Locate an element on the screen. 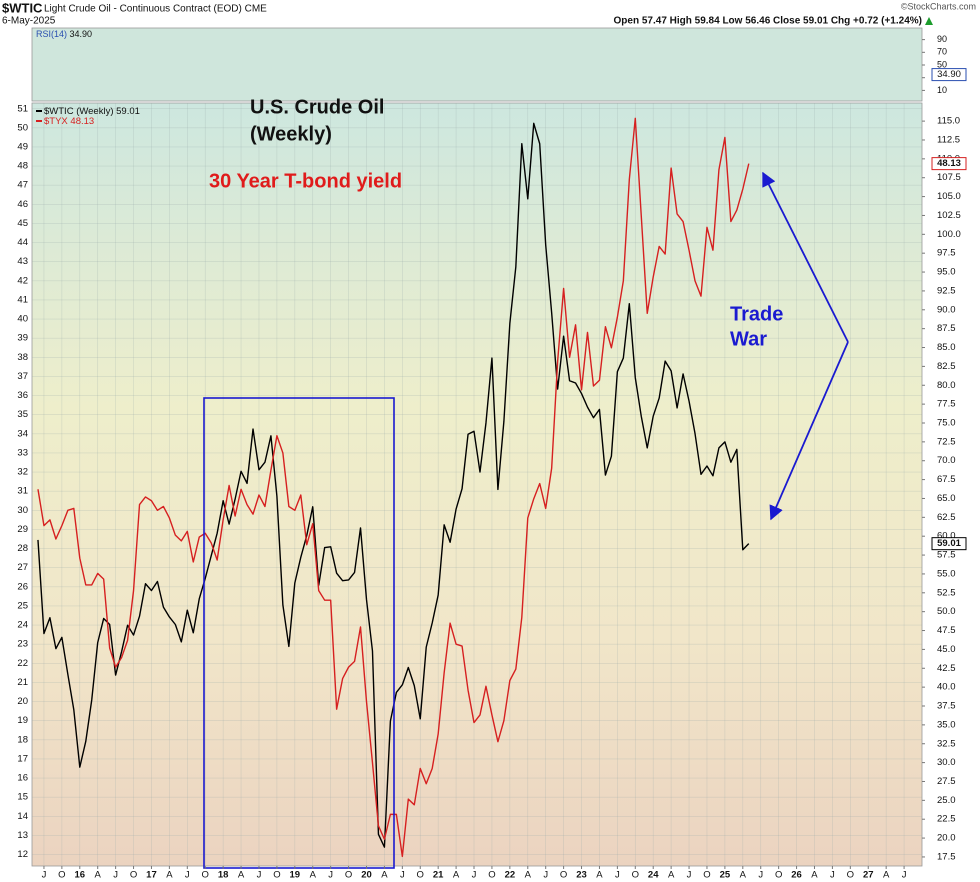 The width and height of the screenshot is (980, 882). y-tick-label: 42 is located at coordinates (22, 280).